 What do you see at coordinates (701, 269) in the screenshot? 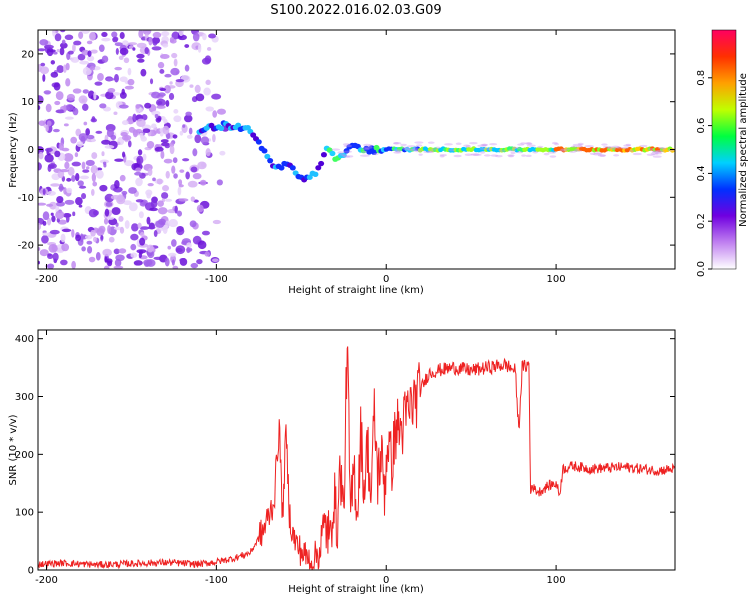
I see `colorbar-tick-label: 0.0` at bounding box center [701, 269].